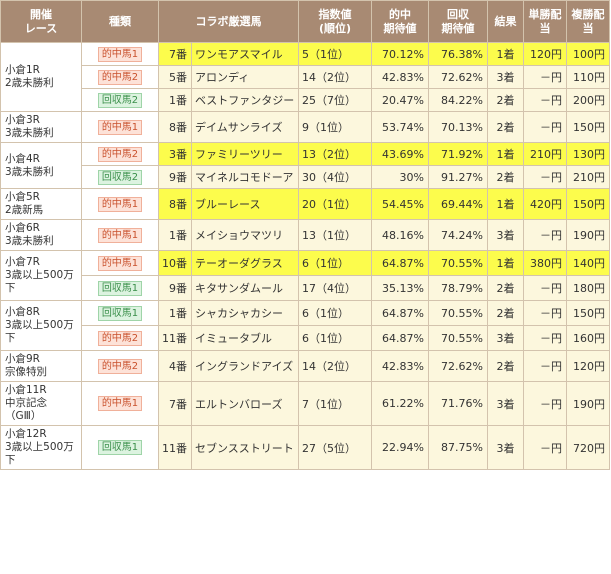 Image resolution: width=611 pixels, height=574 pixels. Describe the element at coordinates (245, 154) in the screenshot. I see `horse-name: ファミリーツリー` at that location.